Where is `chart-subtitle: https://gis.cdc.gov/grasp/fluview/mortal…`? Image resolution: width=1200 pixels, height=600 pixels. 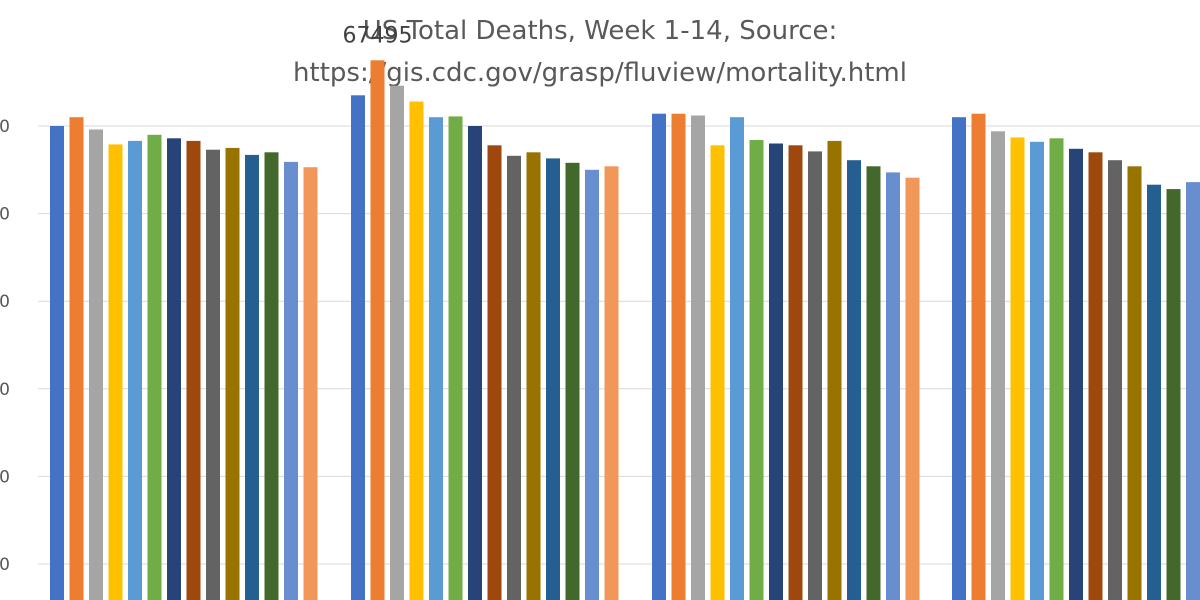
chart-subtitle: https://gis.cdc.gov/grasp/fluview/mortal… is located at coordinates (600, 73).